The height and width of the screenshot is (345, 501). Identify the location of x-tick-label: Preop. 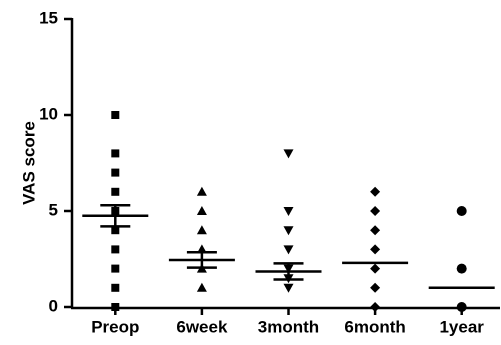
(115, 326).